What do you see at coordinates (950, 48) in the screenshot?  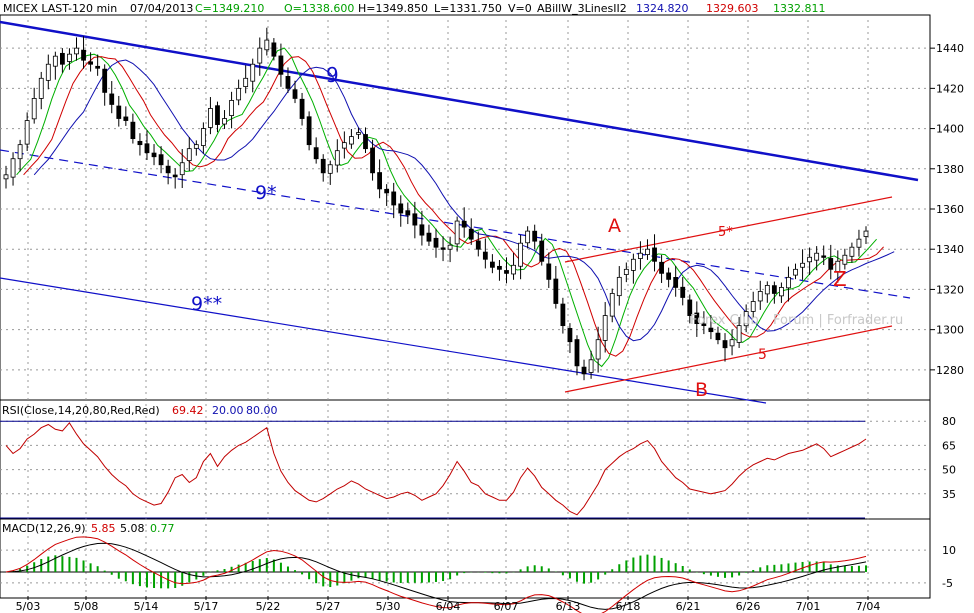 I see `price-tick-label: 1440` at bounding box center [950, 48].